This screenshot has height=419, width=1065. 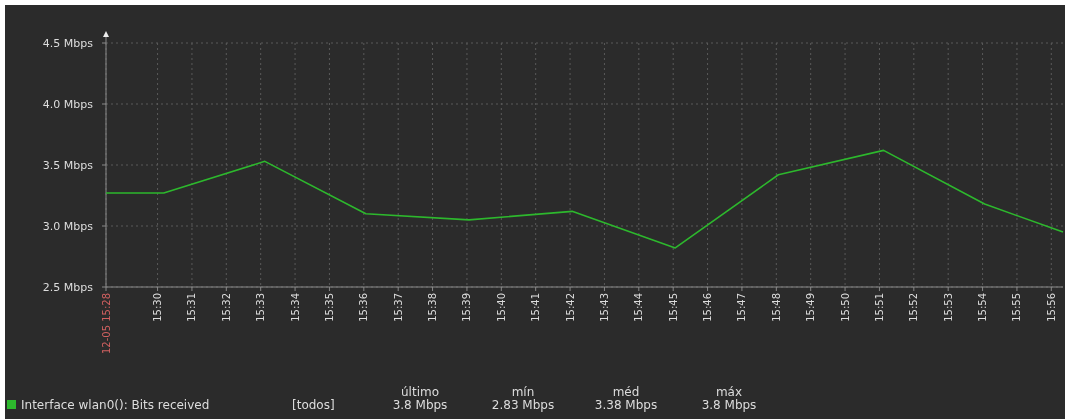 What do you see at coordinates (983, 307) in the screenshot?
I see `x-tick-label: 15:54` at bounding box center [983, 307].